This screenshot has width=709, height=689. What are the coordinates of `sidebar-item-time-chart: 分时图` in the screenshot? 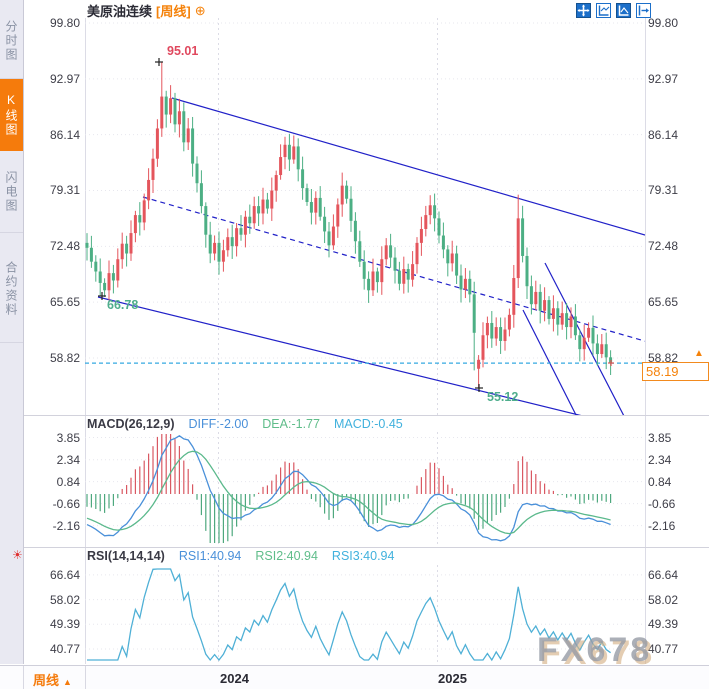 It's located at (11, 41).